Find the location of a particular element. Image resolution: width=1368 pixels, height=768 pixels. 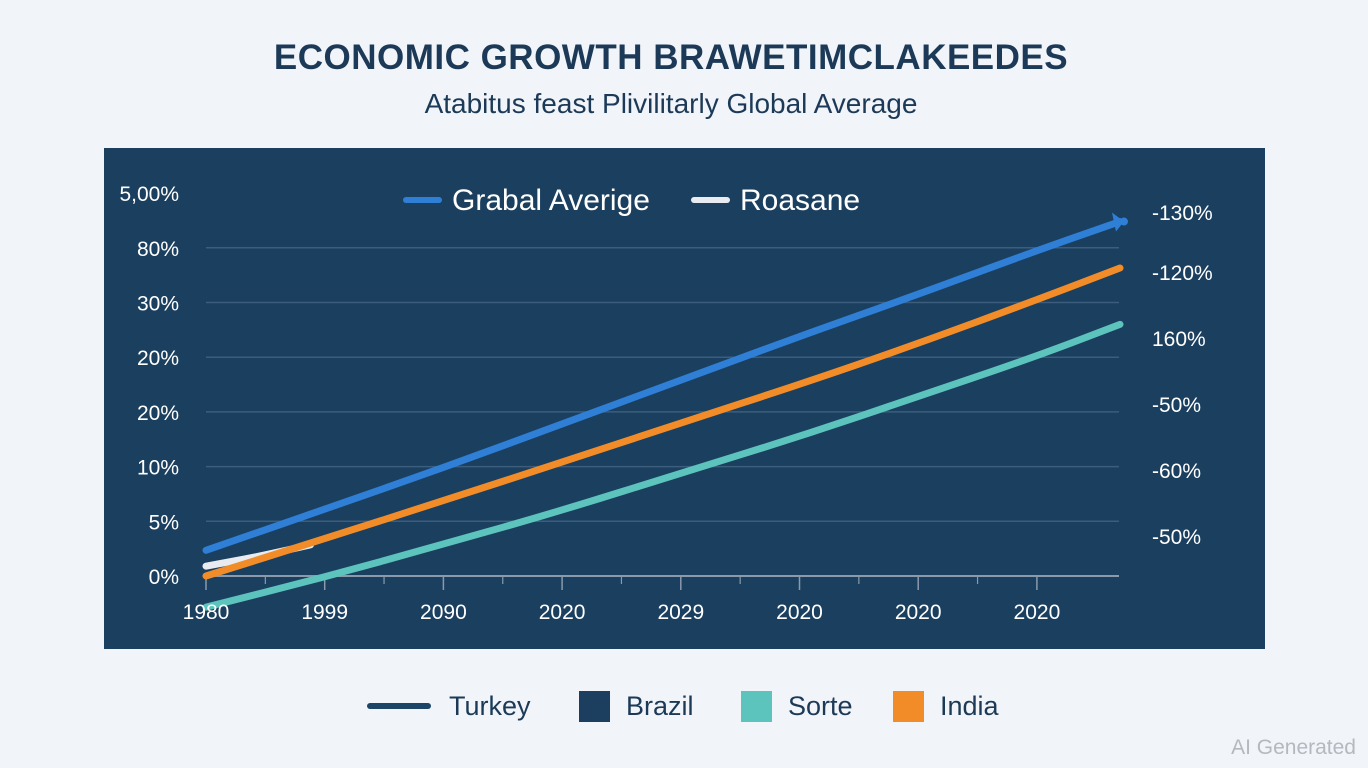

bottom-legend: Turkey Brazil Sorte India is located at coordinates (684, 706).